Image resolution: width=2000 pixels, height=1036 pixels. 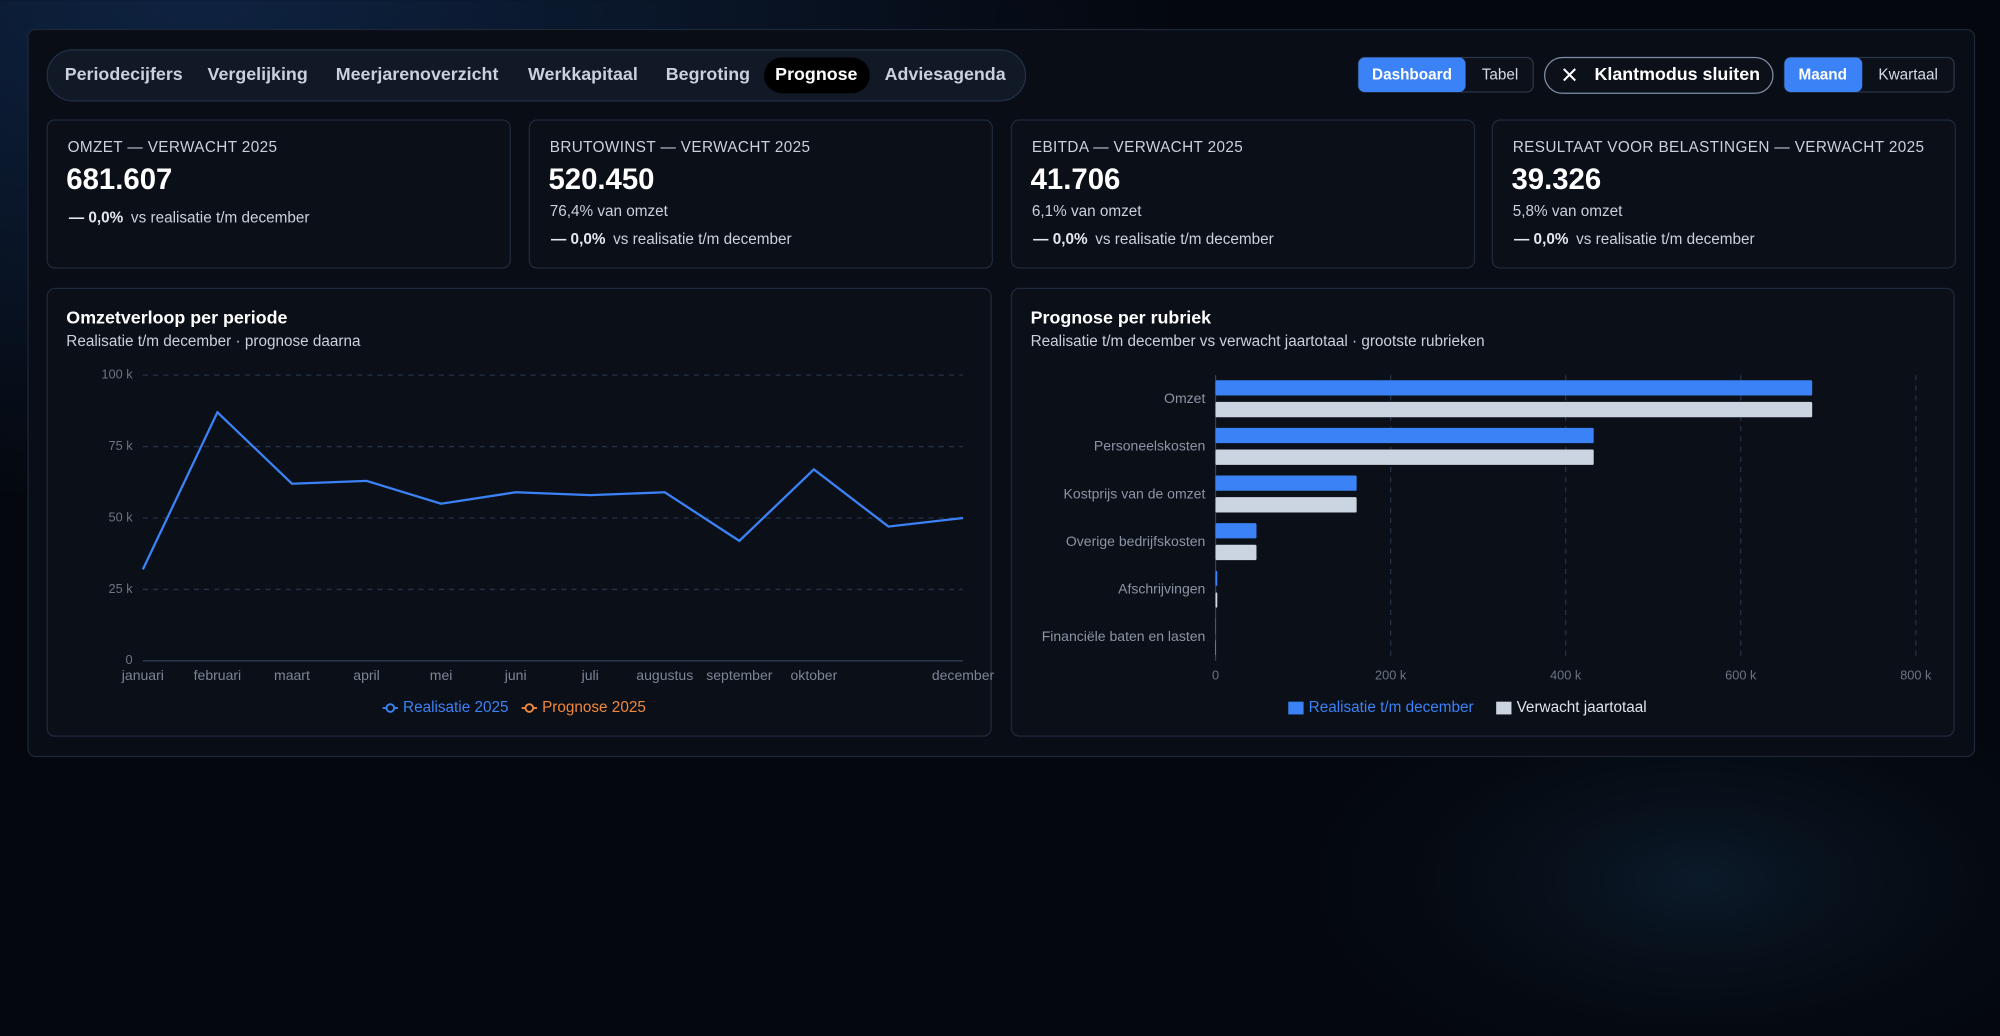 I want to click on y-tick-label: Overige bedrijfskosten, so click(x=1135, y=541).